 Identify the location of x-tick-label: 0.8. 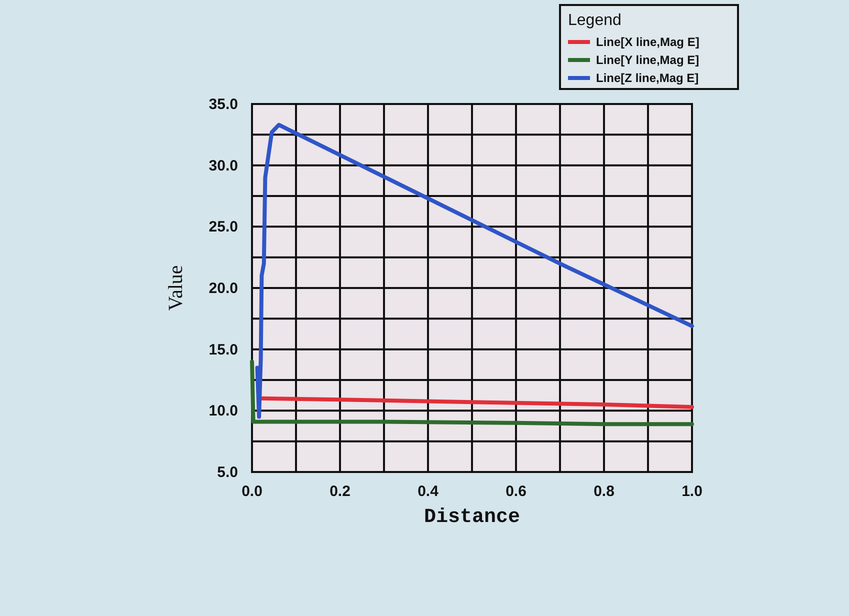
(604, 491).